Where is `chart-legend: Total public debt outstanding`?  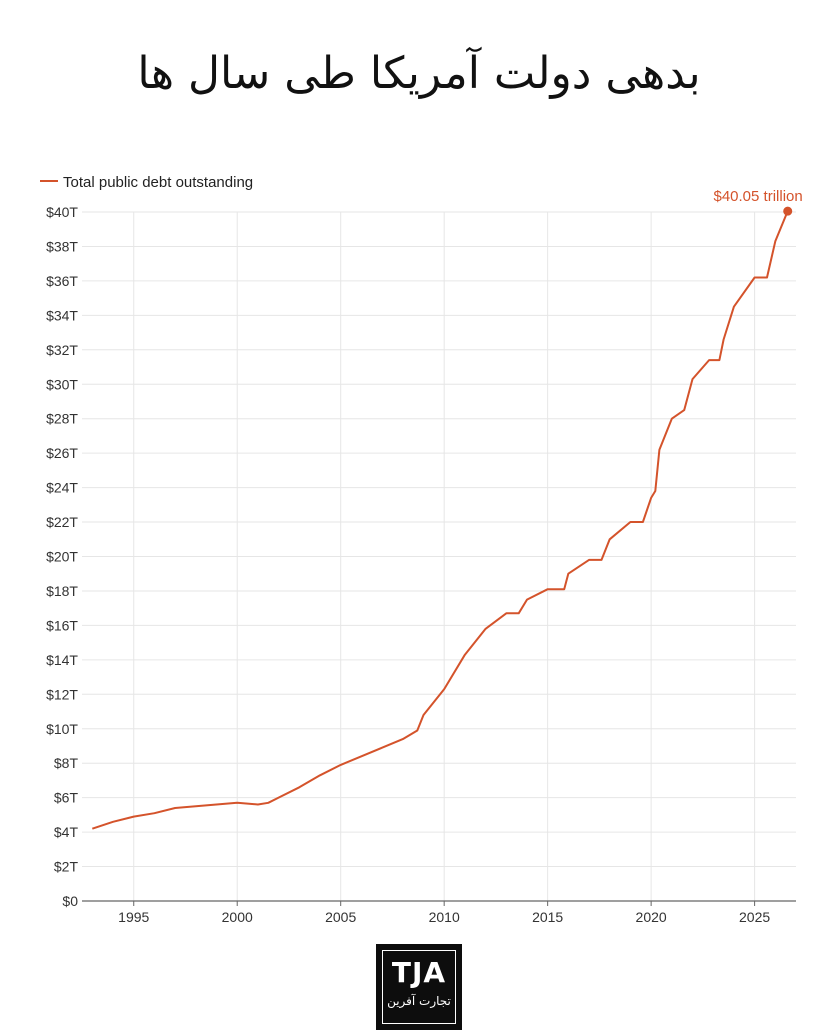
chart-legend: Total public debt outstanding is located at coordinates (146, 182).